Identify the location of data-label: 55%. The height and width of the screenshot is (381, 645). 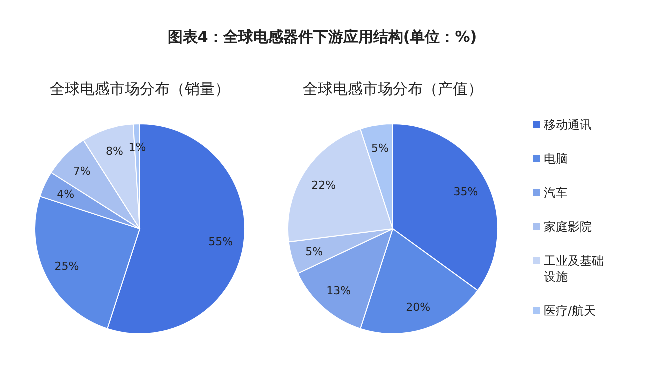
(221, 242).